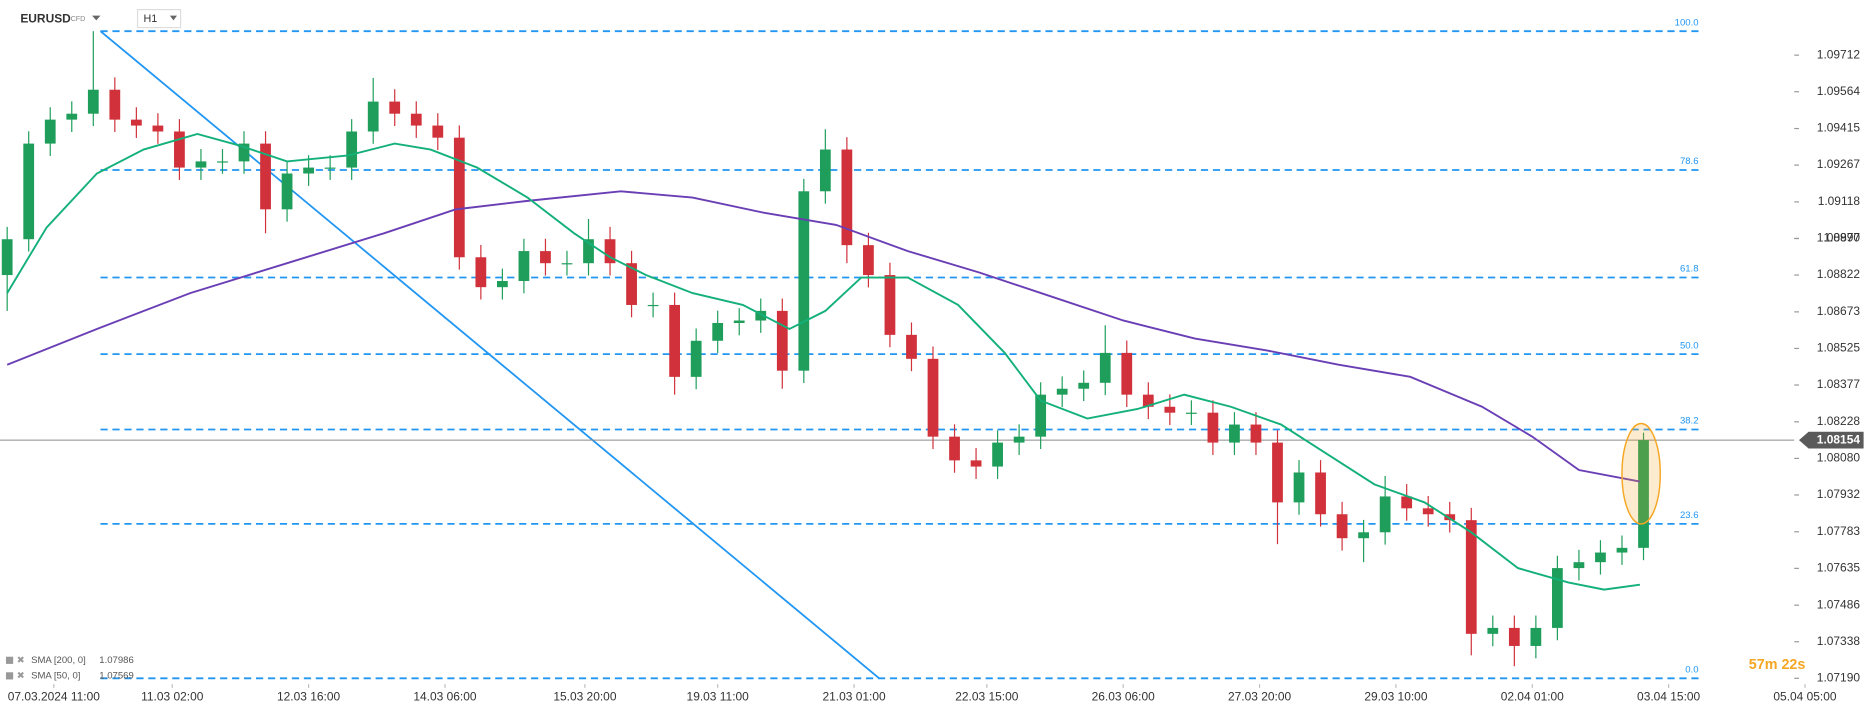 This screenshot has width=1866, height=707. What do you see at coordinates (1123, 697) in the screenshot?
I see `x-tick-label: 26.03 06:00` at bounding box center [1123, 697].